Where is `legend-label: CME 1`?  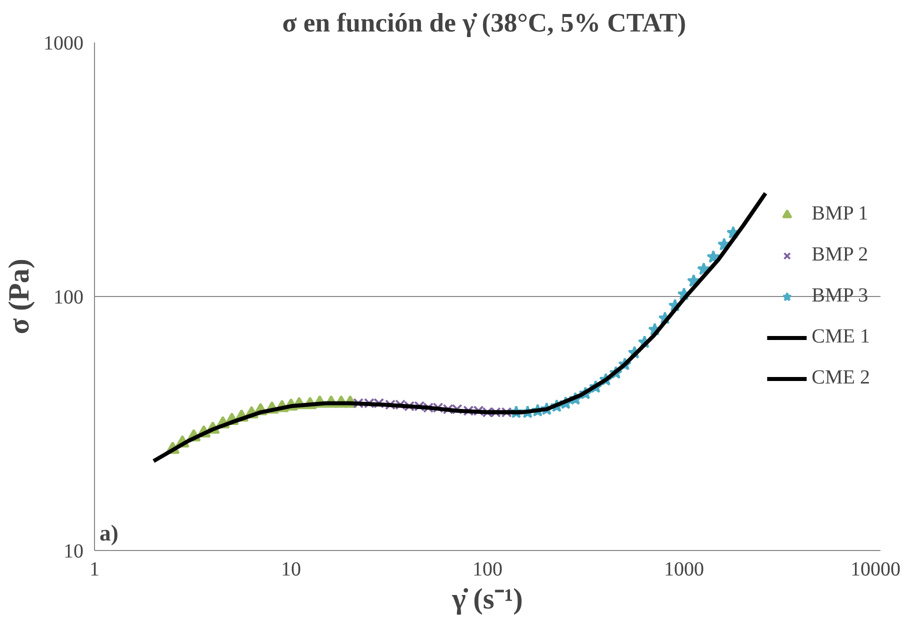 legend-label: CME 1 is located at coordinates (841, 337).